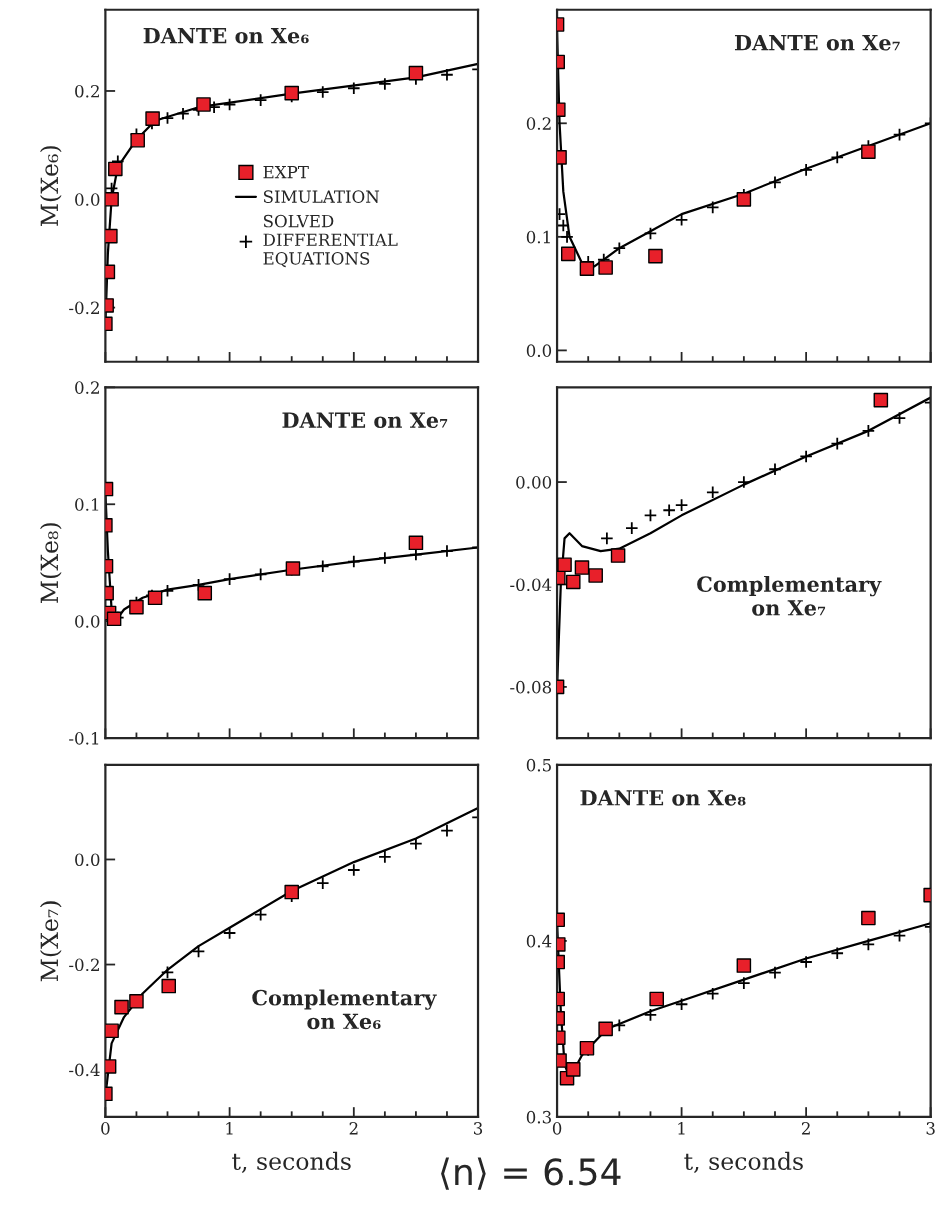 This screenshot has height=1218, width=941. Describe the element at coordinates (84, 1070) in the screenshot. I see `y-tick-label: -0.4` at that location.